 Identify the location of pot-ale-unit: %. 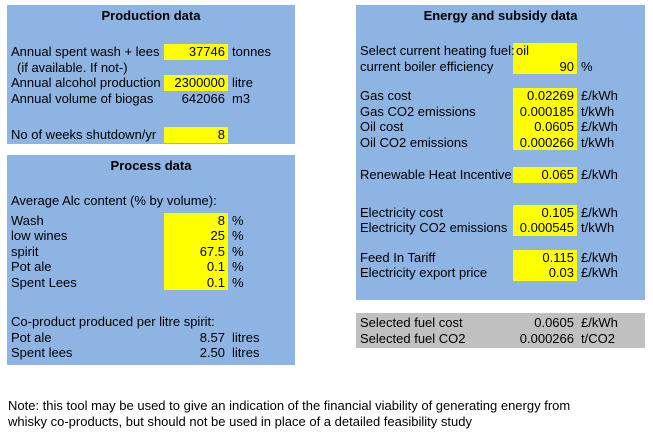
(238, 266).